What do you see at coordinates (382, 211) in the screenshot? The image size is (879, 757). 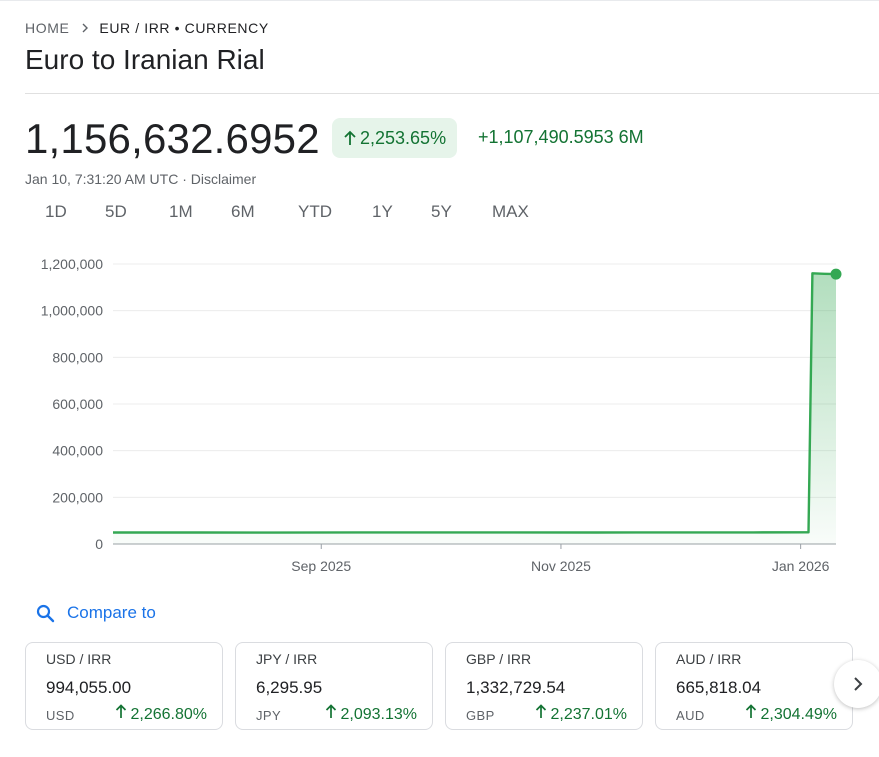 I see `tab-1y: 1Y` at bounding box center [382, 211].